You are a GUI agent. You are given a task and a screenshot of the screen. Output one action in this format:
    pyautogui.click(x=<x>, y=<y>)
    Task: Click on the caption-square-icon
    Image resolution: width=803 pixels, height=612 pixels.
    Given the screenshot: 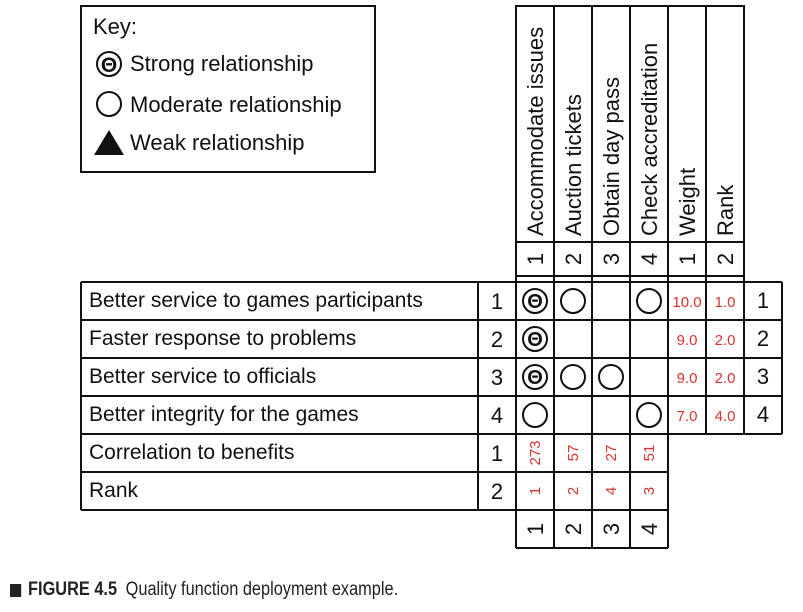 What is the action you would take?
    pyautogui.click(x=16, y=590)
    